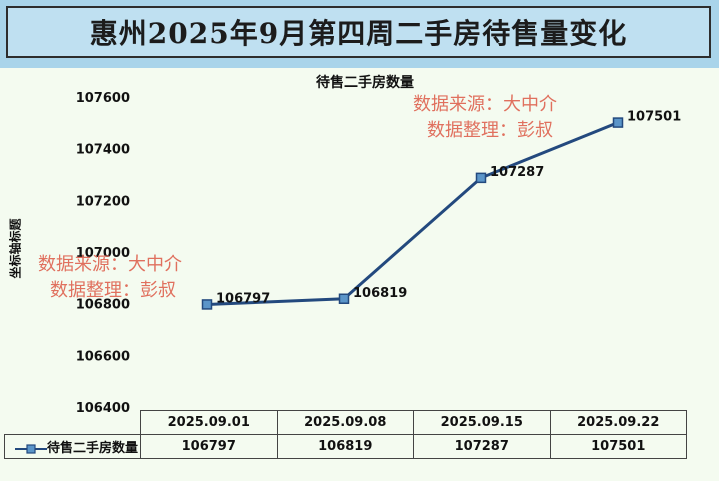 This screenshot has width=719, height=481. Describe the element at coordinates (618, 422) in the screenshot. I see `data-table-date: 2025.09.22` at that location.